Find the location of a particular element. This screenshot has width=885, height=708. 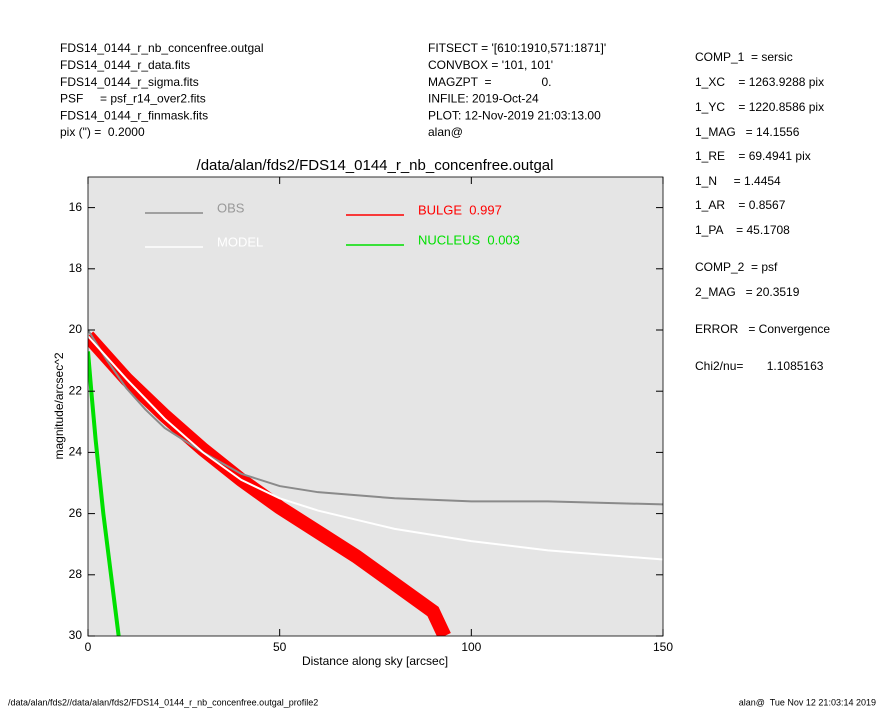

legend-label: MODEL is located at coordinates (240, 241).